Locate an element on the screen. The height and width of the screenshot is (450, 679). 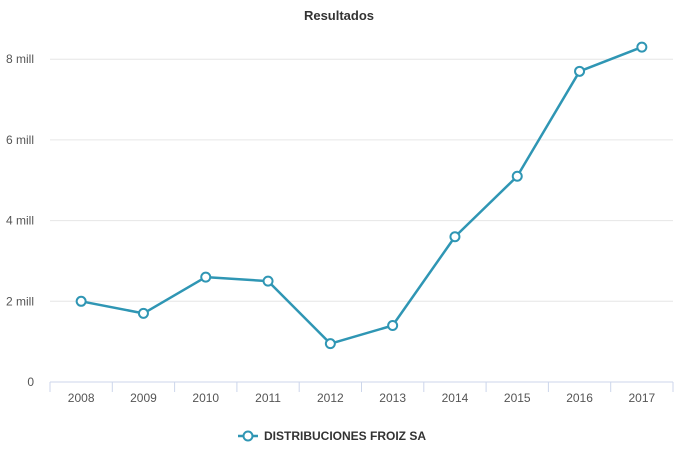
y-tick-label: 8 mill is located at coordinates (20, 59).